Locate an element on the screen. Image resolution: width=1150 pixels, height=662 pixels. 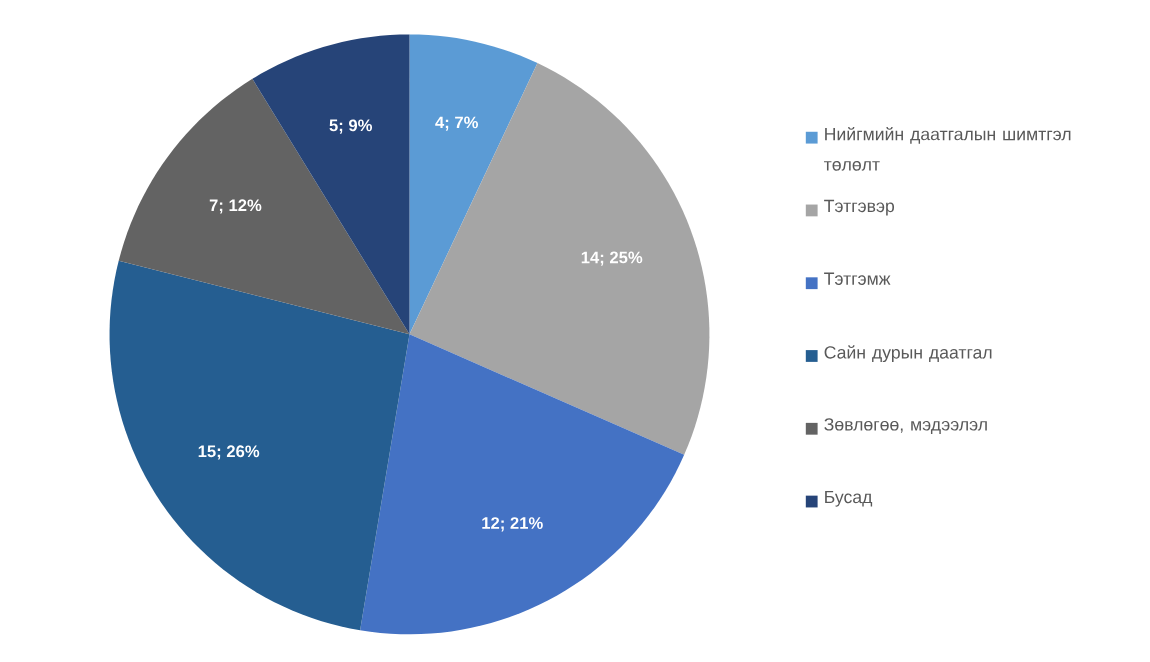
data-label: 5; 9% is located at coordinates (351, 126).